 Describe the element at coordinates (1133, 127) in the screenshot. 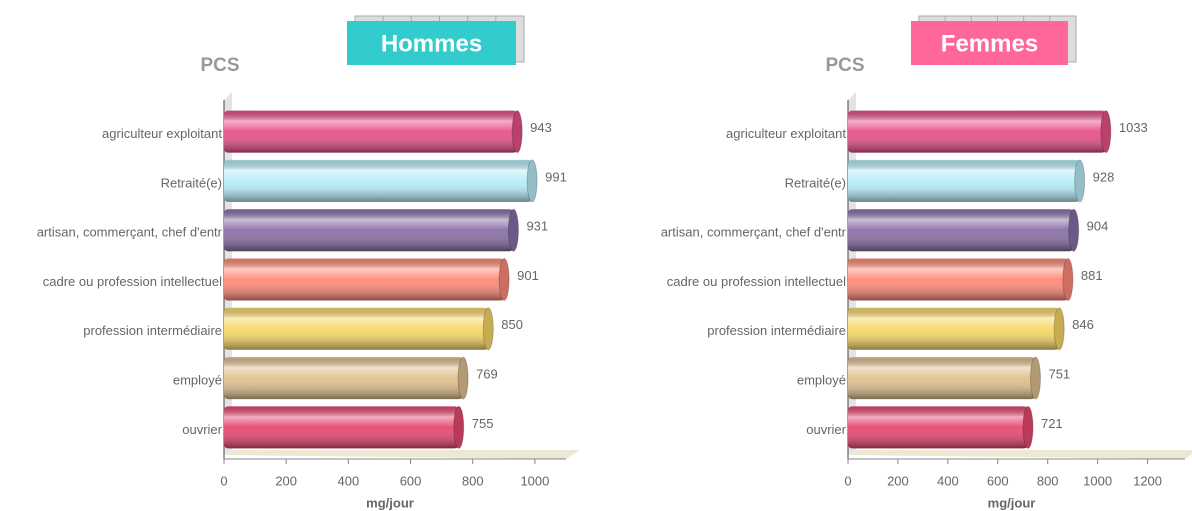

I see `value-label: 1033` at that location.